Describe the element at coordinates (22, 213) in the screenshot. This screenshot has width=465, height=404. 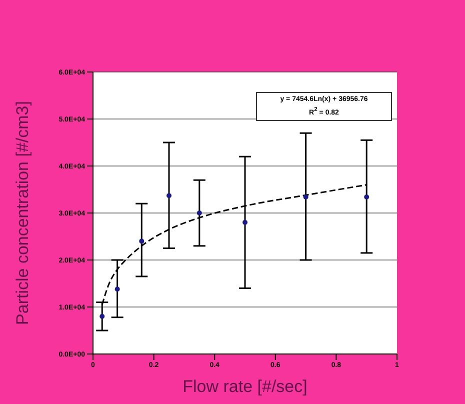
I see `y-axis-title: Particle concentration [#/cm3]` at that location.